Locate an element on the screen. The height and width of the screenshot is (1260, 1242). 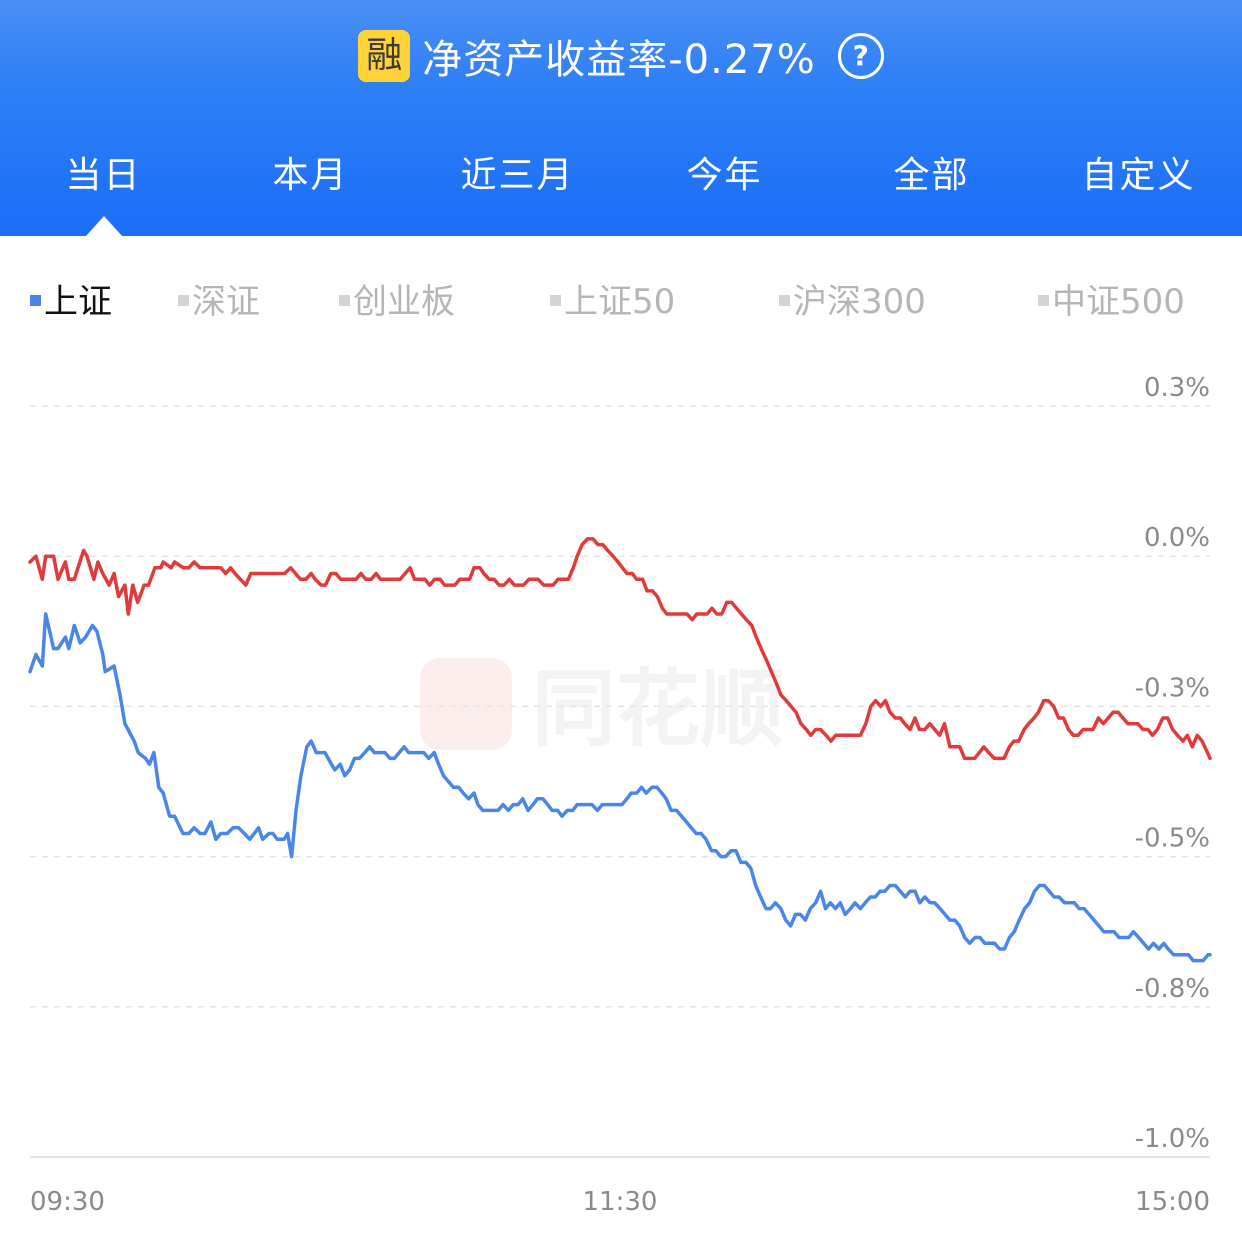
y-tick-label: -0.5% is located at coordinates (1172, 839).